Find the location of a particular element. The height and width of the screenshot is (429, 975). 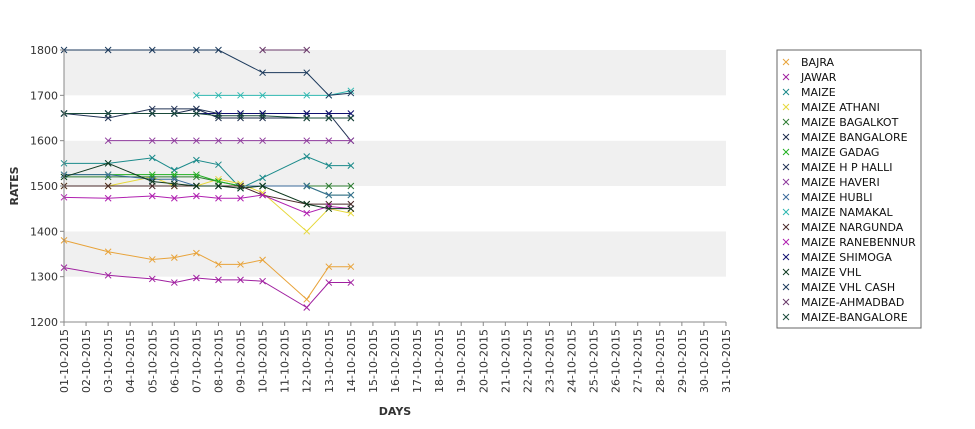

x-tick-label: 22-10-2015 is located at coordinates (527, 361).